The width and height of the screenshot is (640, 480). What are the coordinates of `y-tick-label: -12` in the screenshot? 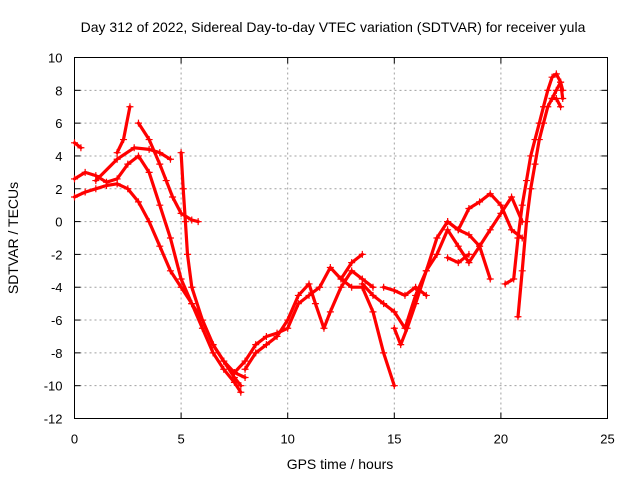 It's located at (53, 419).